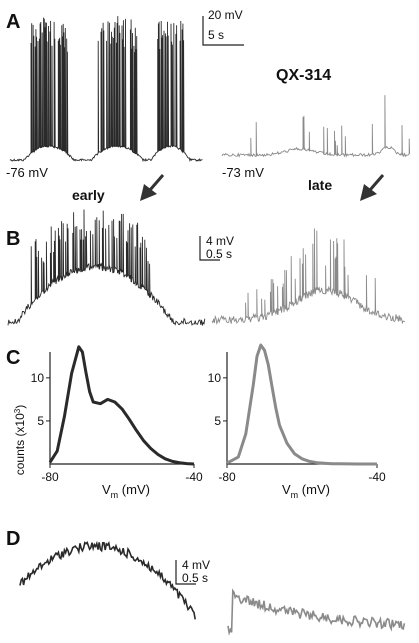 Image resolution: width=419 pixels, height=643 pixels. I want to click on scalebar-d: 4 mV 0.5 s, so click(192, 571).